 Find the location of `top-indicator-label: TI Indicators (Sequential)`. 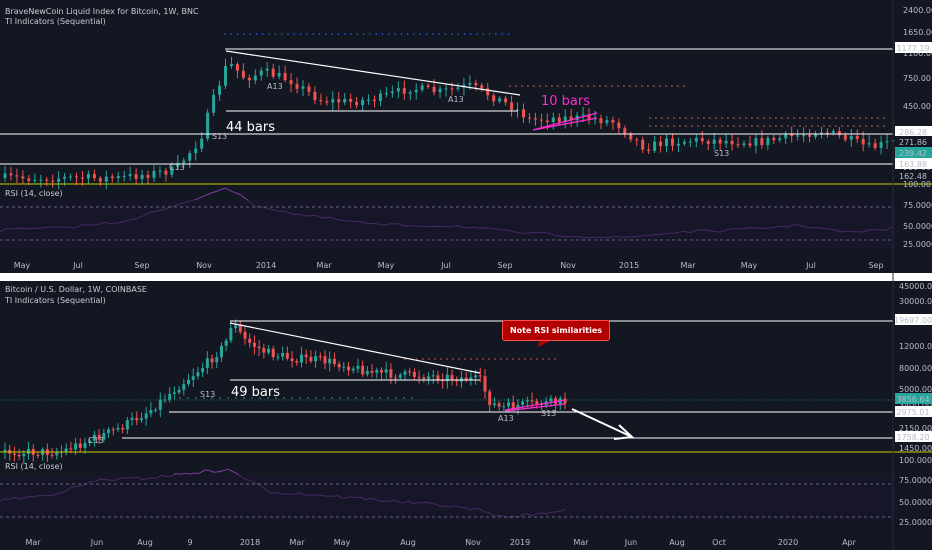

top-indicator-label: TI Indicators (Sequential) is located at coordinates (55, 21).